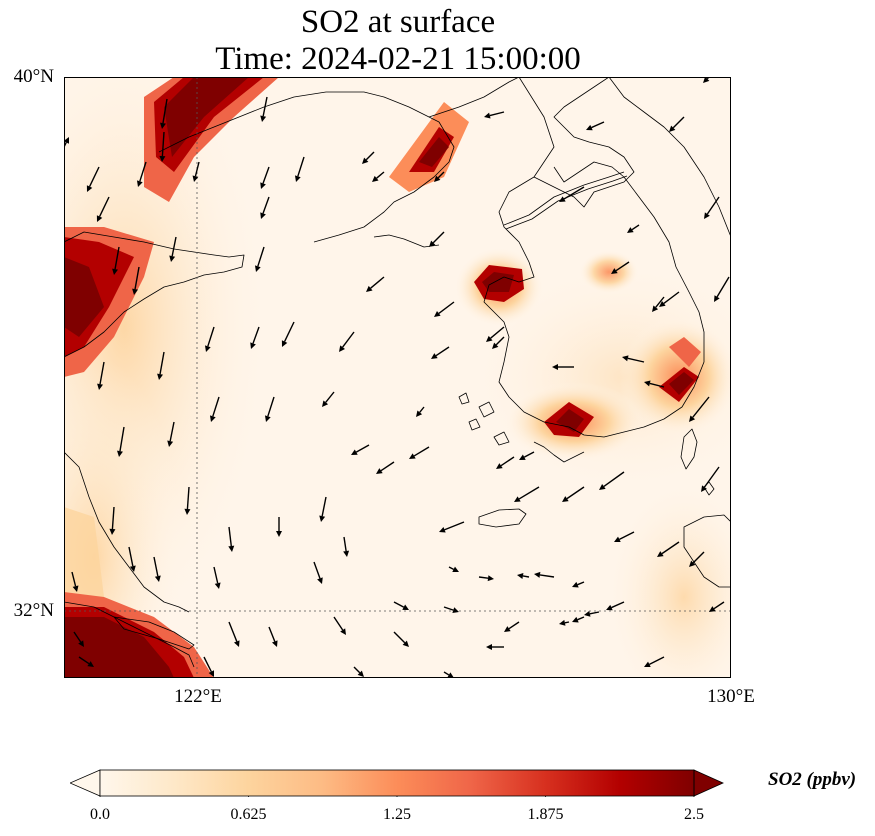 Image resolution: width=875 pixels, height=836 pixels. I want to click on lon-label-130e: 130°E, so click(731, 696).